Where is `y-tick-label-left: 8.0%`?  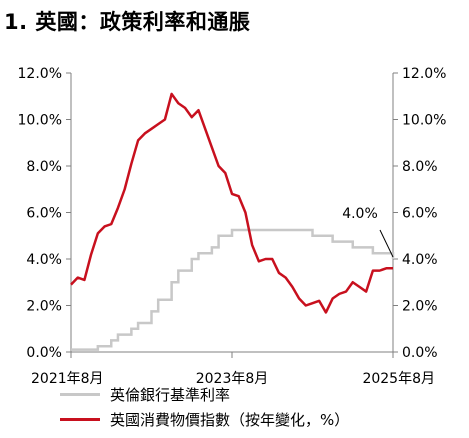
y-tick-label-left: 8.0% is located at coordinates (44, 167).